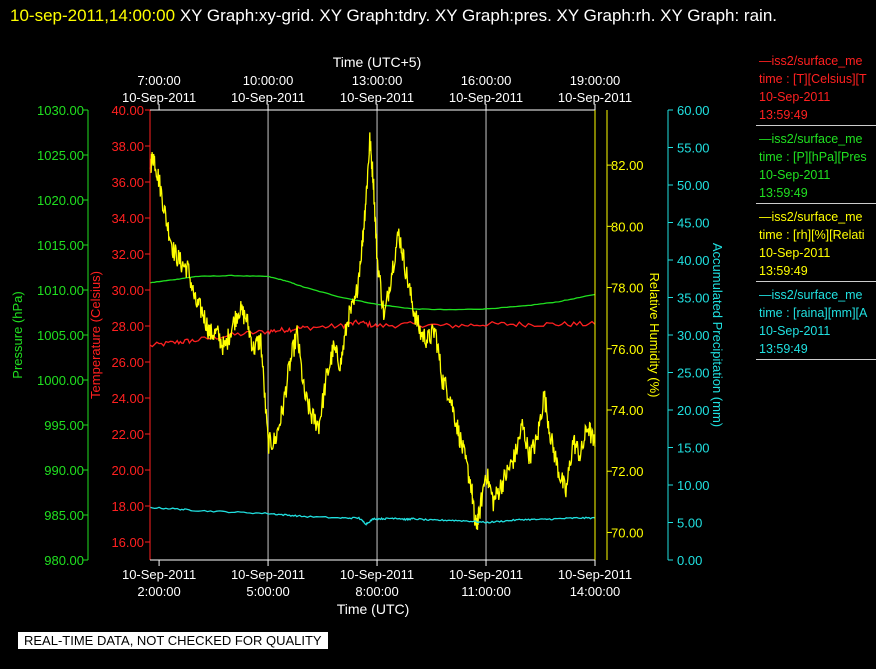  Describe the element at coordinates (127, 182) in the screenshot. I see `temperature-tick-label: 36.00` at that location.